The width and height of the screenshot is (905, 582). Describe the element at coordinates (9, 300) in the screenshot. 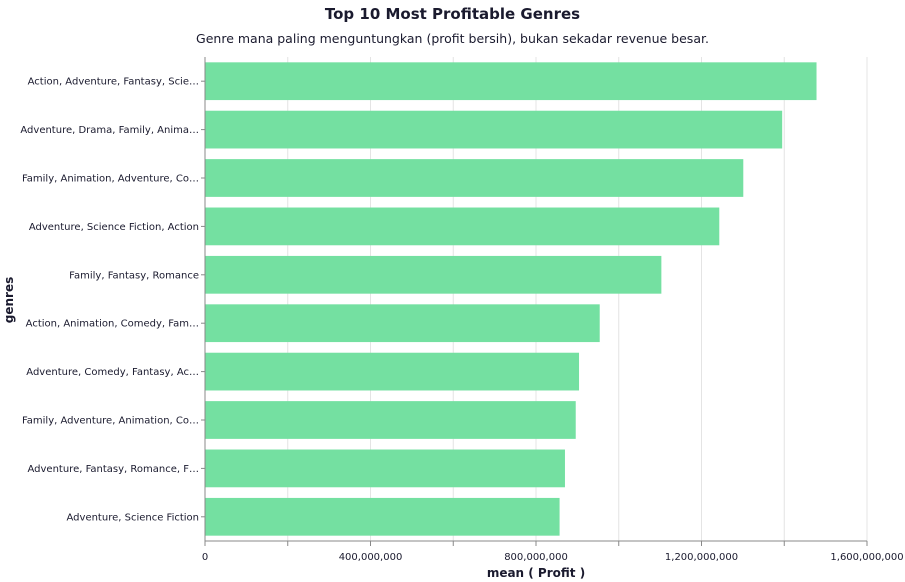

I see `y-axis-title: genres` at that location.